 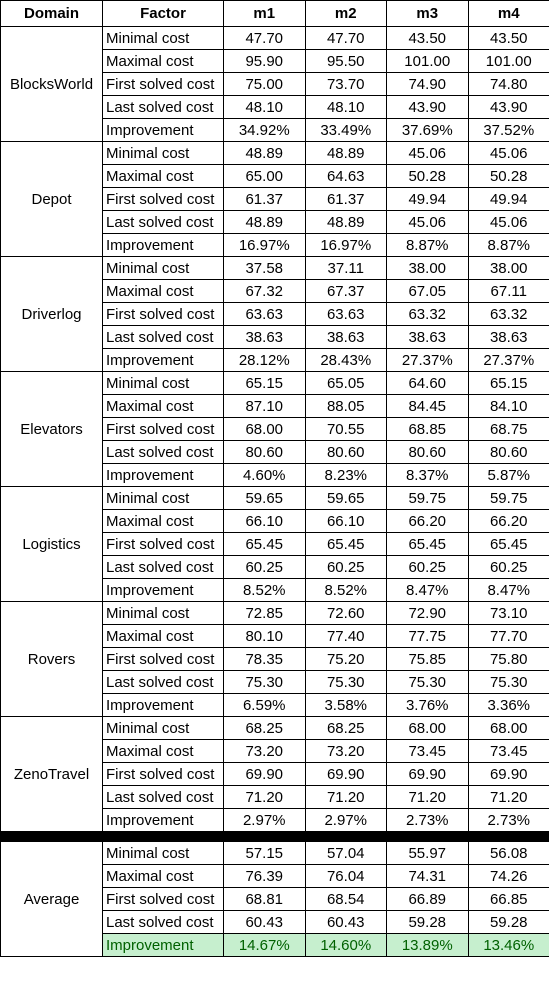 What do you see at coordinates (428, 360) in the screenshot?
I see `value-cell-m3: 27.37%` at bounding box center [428, 360].